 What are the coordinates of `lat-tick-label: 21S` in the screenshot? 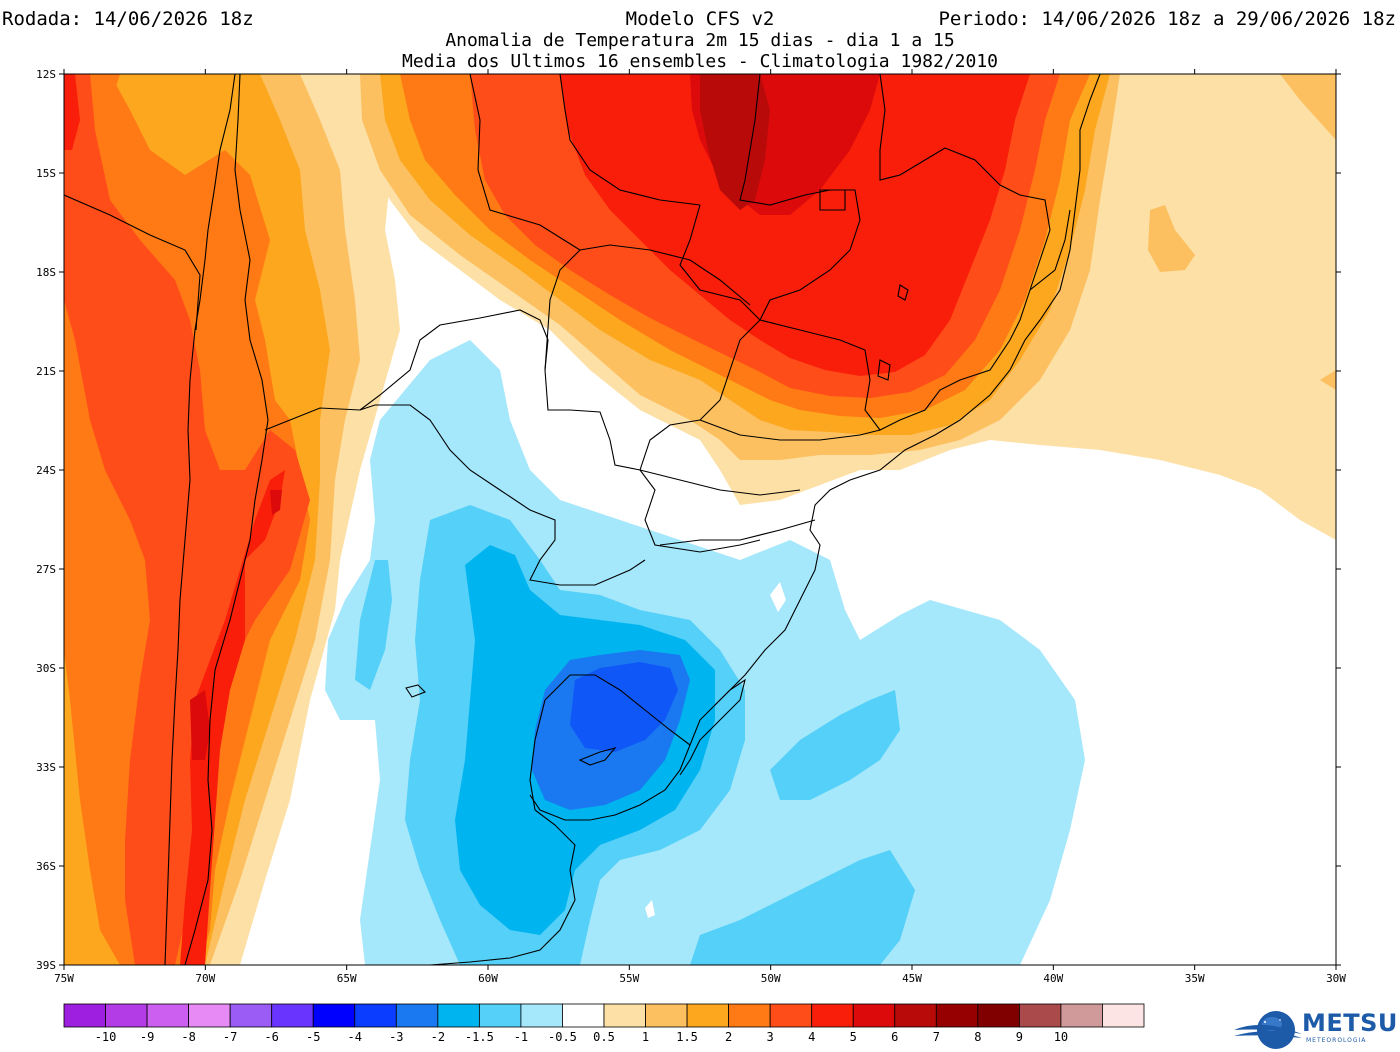 It's located at (46, 371).